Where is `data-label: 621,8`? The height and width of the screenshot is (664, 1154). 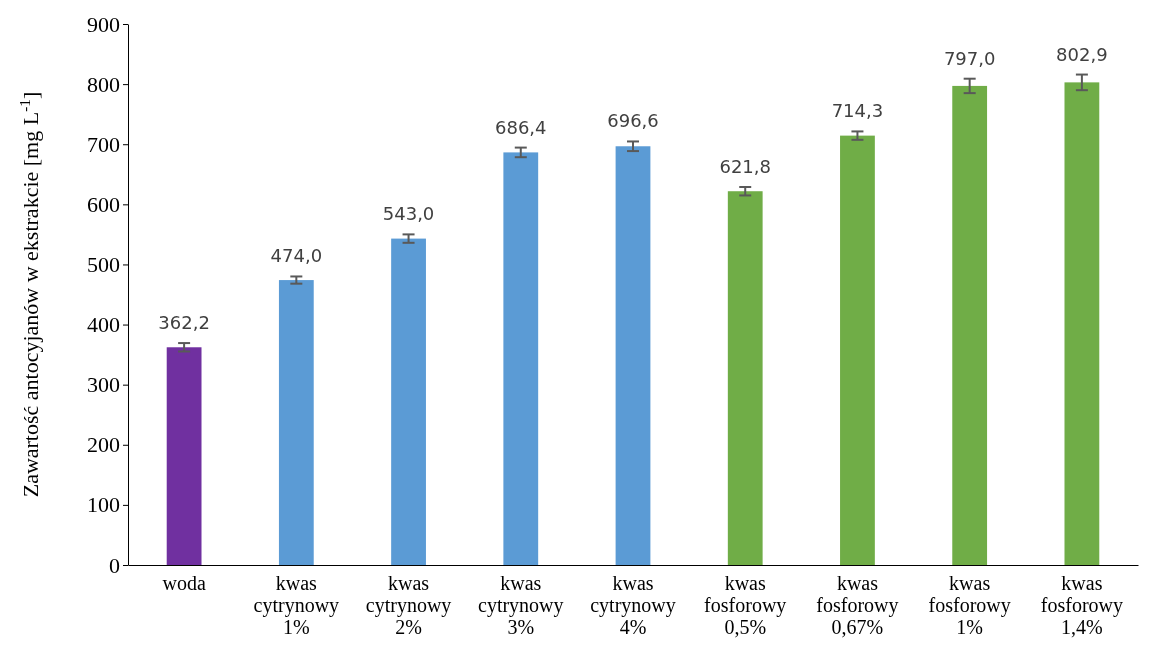
data-label: 621,8 is located at coordinates (745, 167).